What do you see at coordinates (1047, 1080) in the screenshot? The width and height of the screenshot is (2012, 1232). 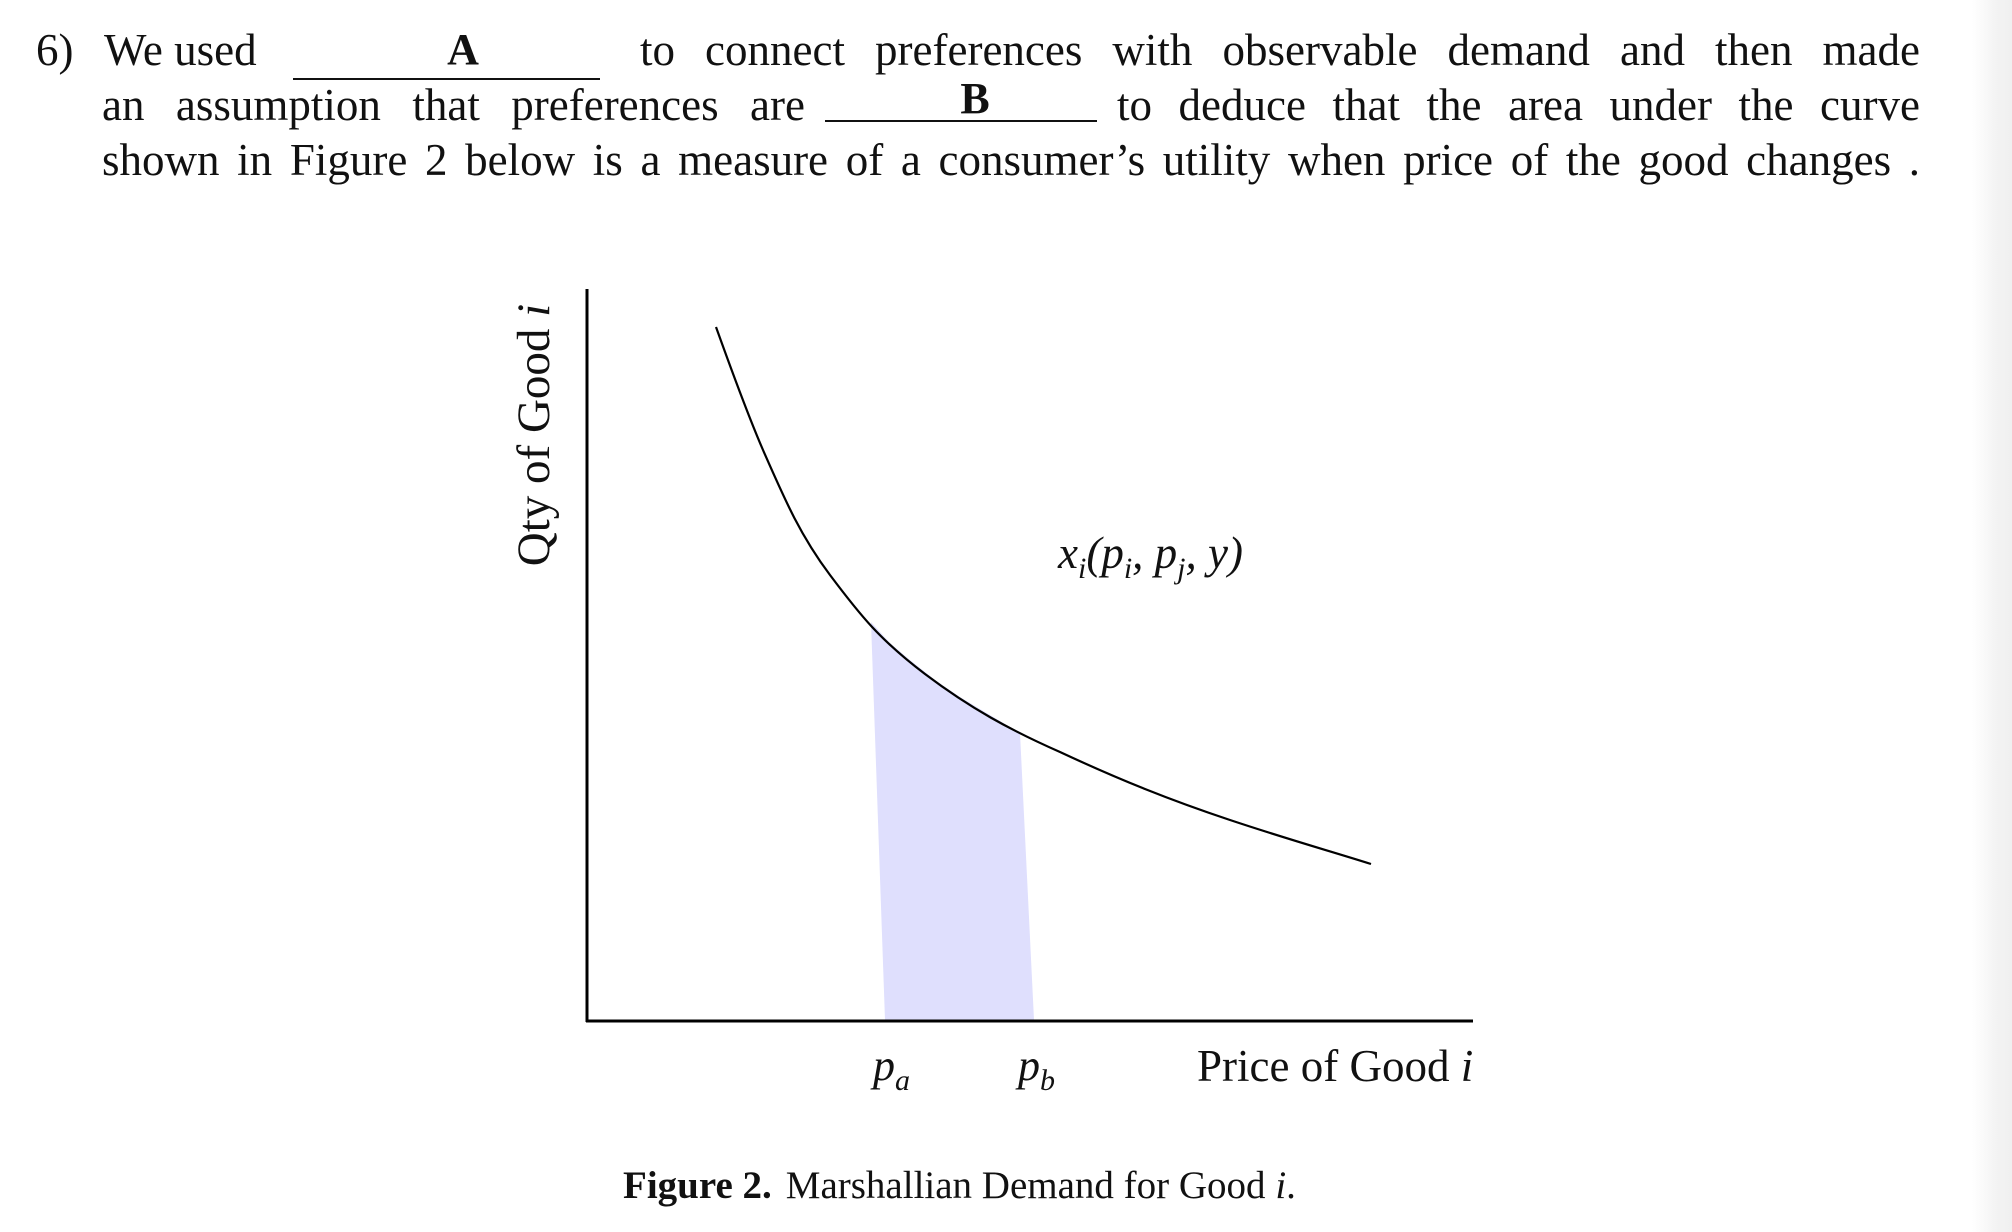 I see `tick-pb-sub: b` at bounding box center [1047, 1080].